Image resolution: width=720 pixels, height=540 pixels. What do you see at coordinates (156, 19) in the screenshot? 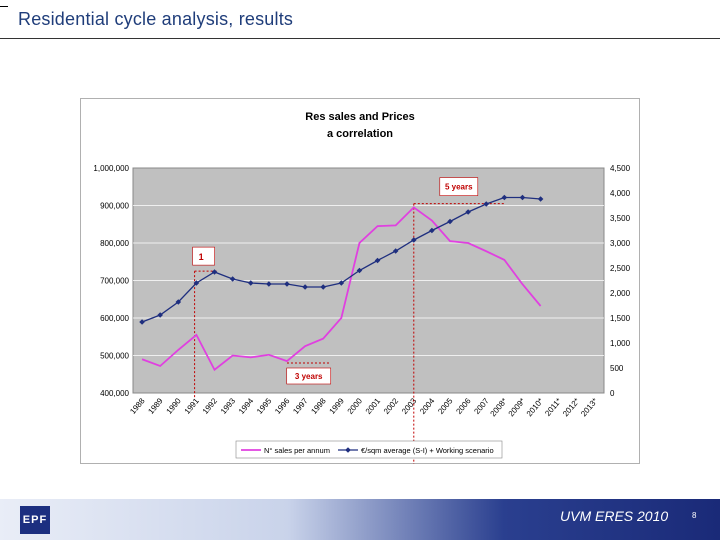
I see `slide-title: Residential cycle analysis, results` at bounding box center [156, 19].